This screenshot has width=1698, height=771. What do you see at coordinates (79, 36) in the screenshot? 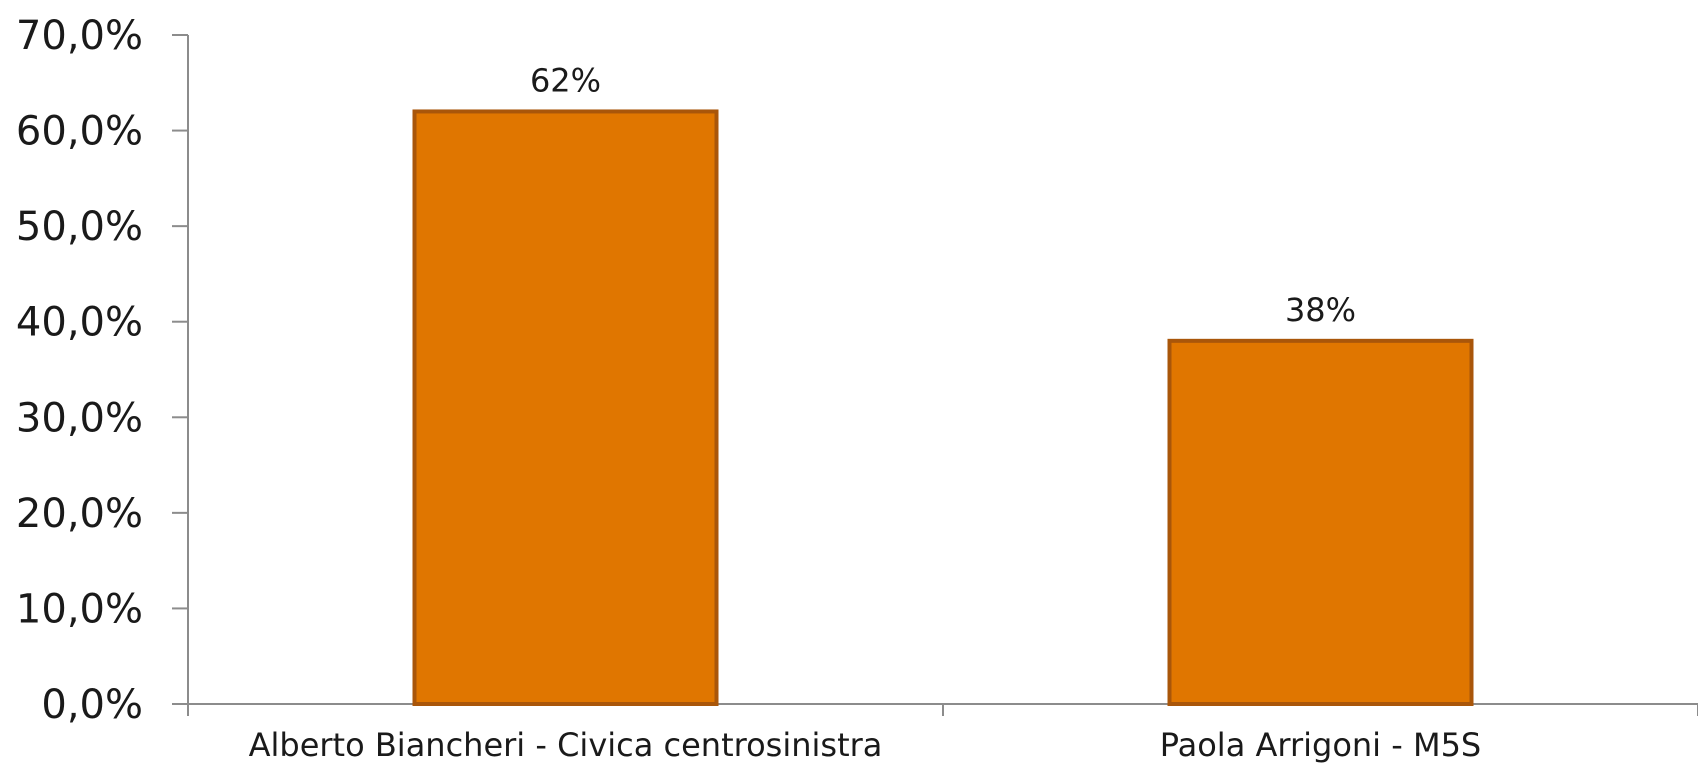
I see `y-tick-label: 70,0%` at bounding box center [79, 36].